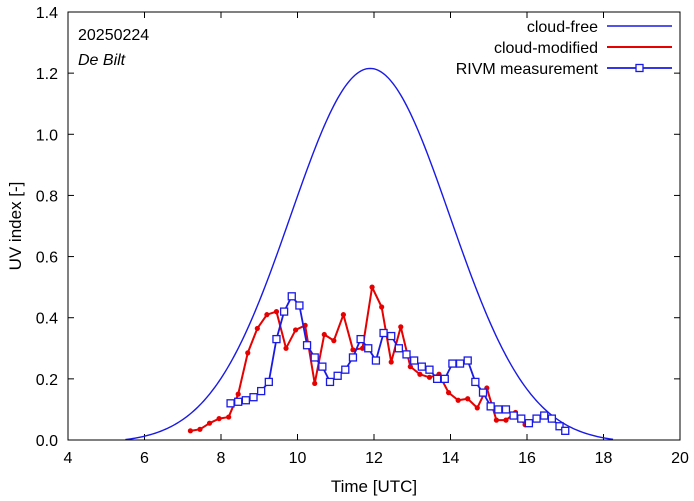 The height and width of the screenshot is (501, 694). What do you see at coordinates (47, 196) in the screenshot?
I see `y-tick-label: 0.8` at bounding box center [47, 196].